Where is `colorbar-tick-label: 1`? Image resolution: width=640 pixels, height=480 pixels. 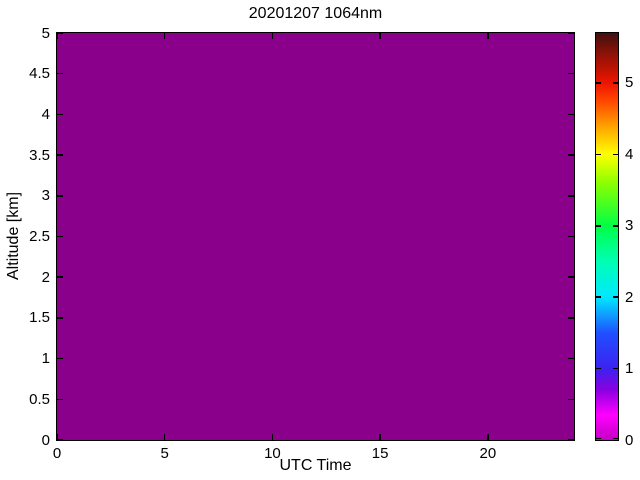
colorbar-tick-label: 1 is located at coordinates (629, 369).